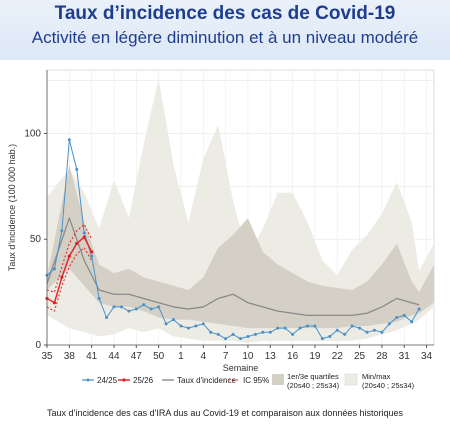  What do you see at coordinates (313, 385) in the screenshot?
I see `legend-sub-quartiles: (20s40 ; 25s34)` at bounding box center [313, 385].